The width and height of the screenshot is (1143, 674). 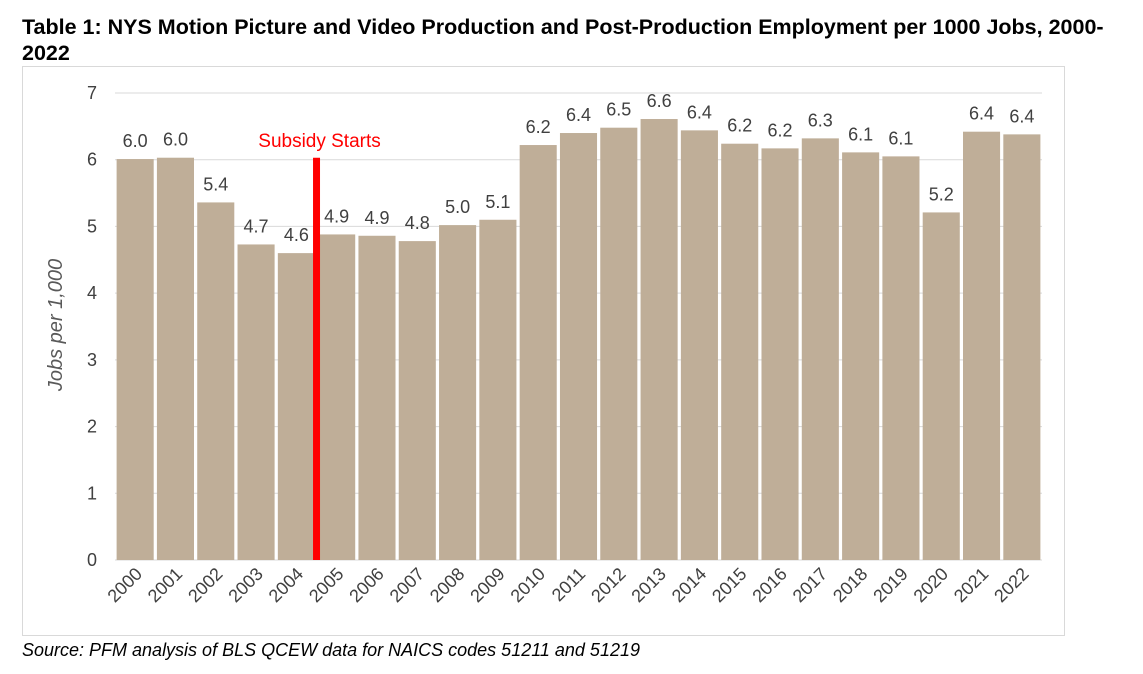 I want to click on y-axis-label: Jobs per 1,000, so click(x=56, y=325).